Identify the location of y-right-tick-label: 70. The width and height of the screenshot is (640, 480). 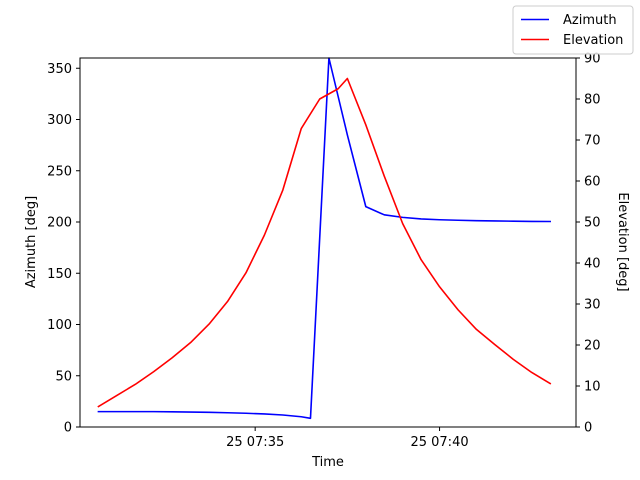
(592, 141).